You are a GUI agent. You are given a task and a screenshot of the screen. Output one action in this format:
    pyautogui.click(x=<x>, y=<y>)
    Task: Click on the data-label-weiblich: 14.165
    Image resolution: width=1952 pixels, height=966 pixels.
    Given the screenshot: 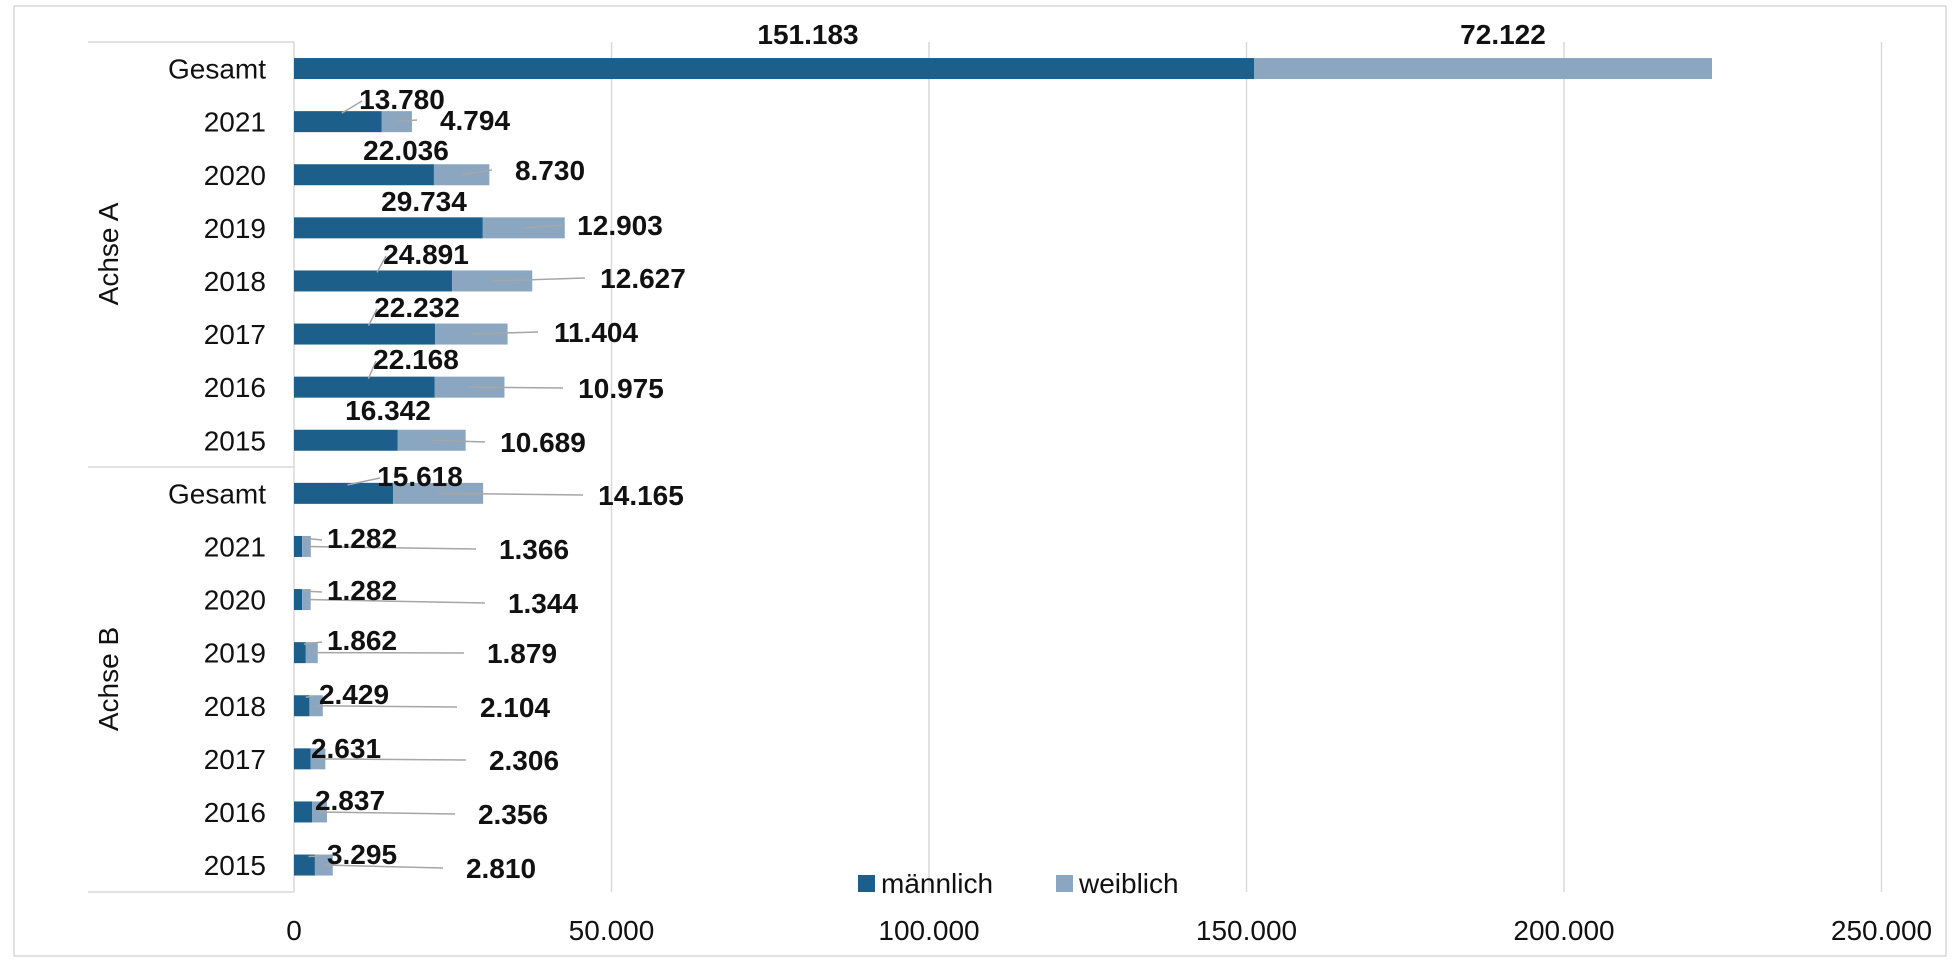 What is the action you would take?
    pyautogui.click(x=641, y=495)
    